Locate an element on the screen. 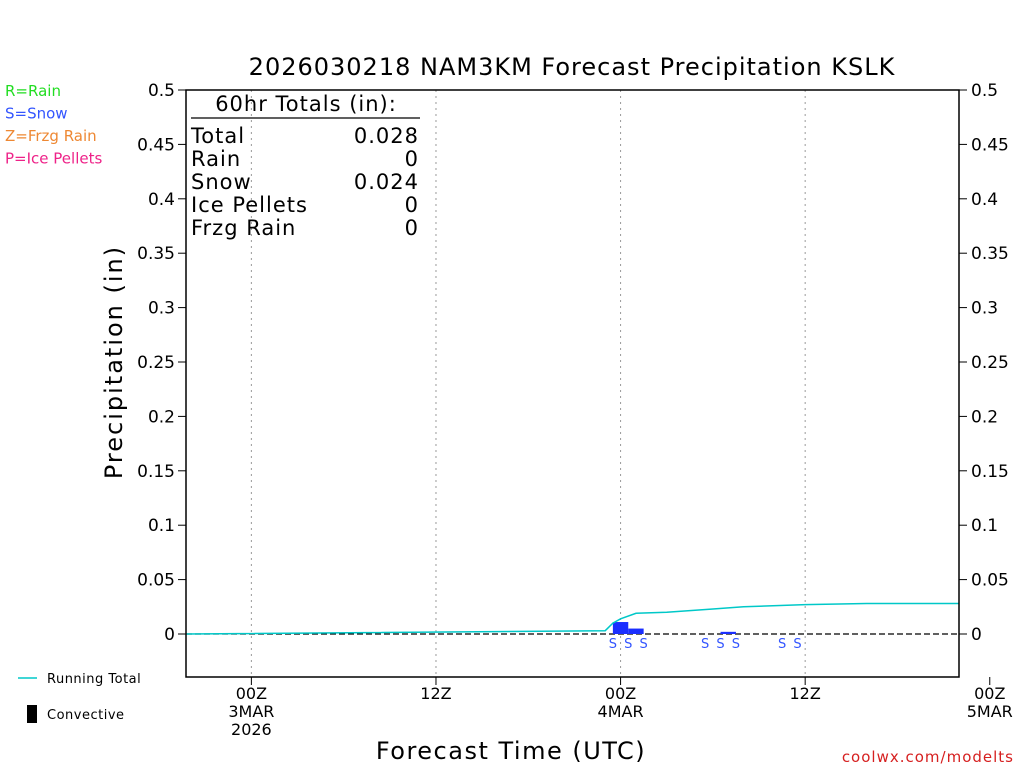 The width and height of the screenshot is (1024, 768). totals-row-label: Frzg Rain is located at coordinates (243, 228).